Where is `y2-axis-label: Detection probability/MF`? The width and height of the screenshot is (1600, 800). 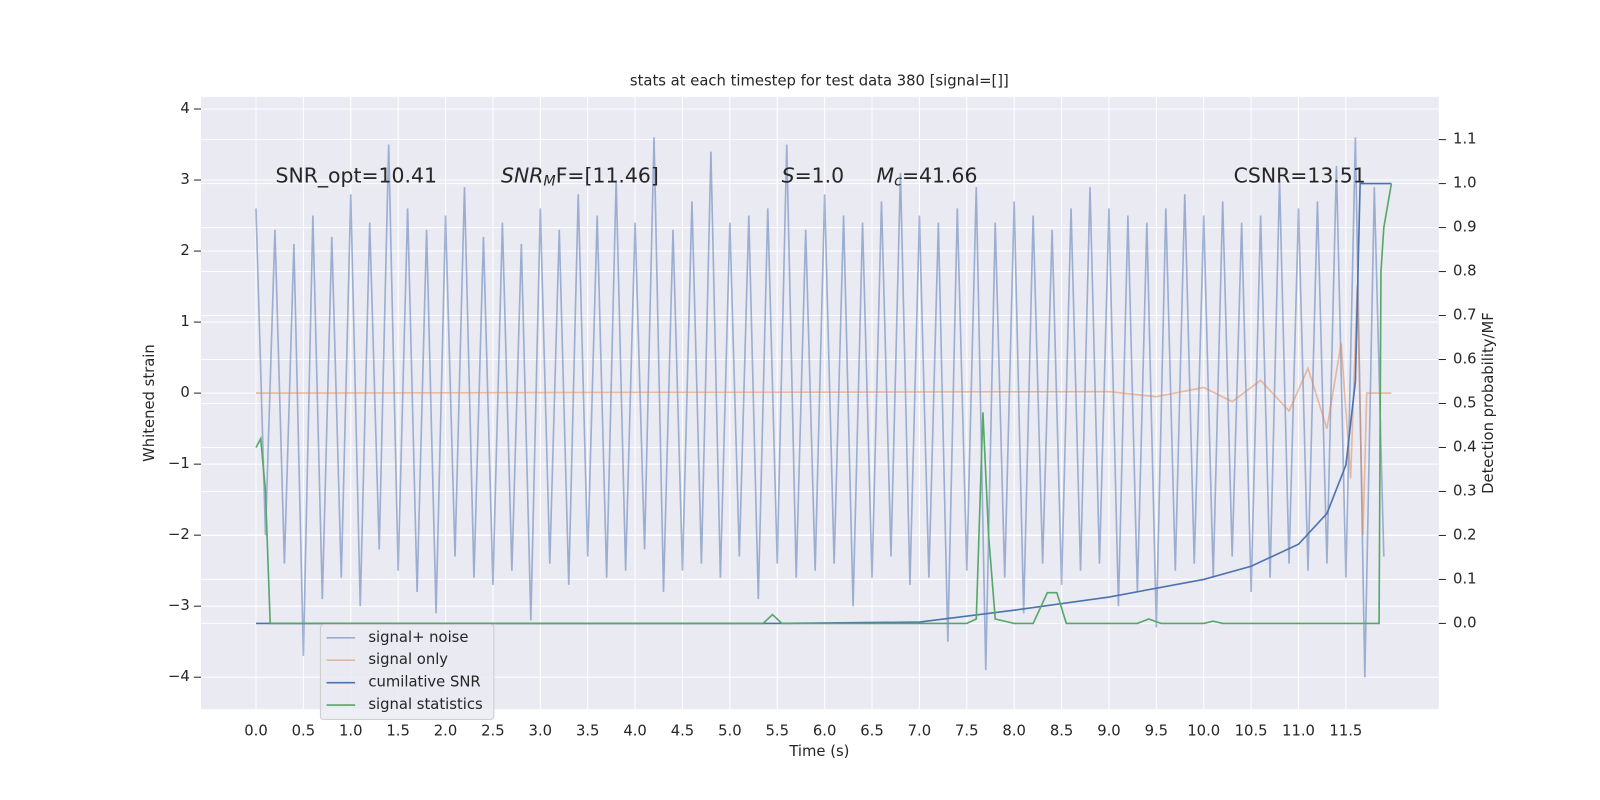 y2-axis-label: Detection probability/MF is located at coordinates (1488, 403).